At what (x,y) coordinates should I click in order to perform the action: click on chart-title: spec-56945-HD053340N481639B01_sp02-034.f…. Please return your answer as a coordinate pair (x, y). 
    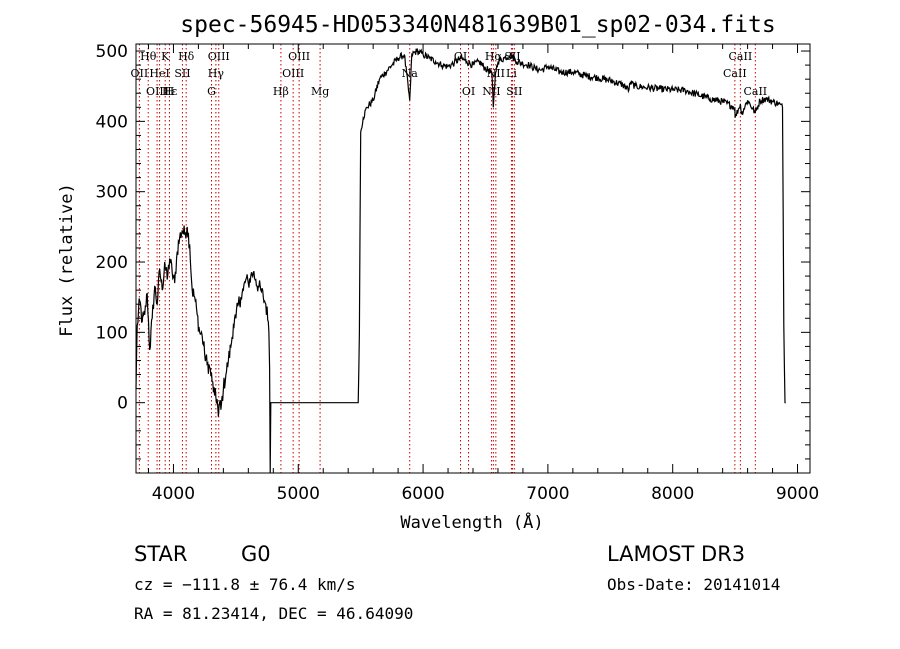
    Looking at the image, I should click on (477, 25).